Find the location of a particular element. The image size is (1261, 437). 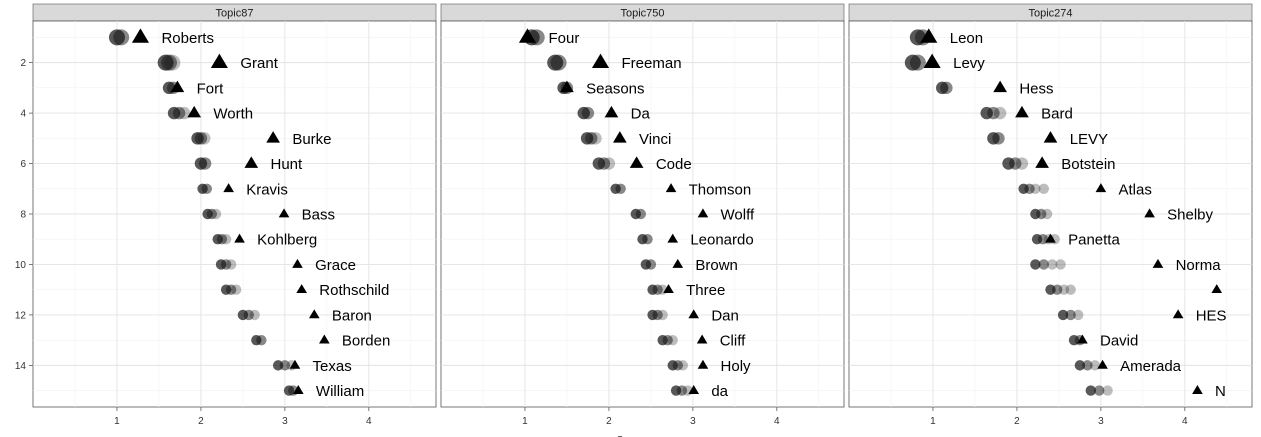

word-label: Panetta is located at coordinates (1094, 240).